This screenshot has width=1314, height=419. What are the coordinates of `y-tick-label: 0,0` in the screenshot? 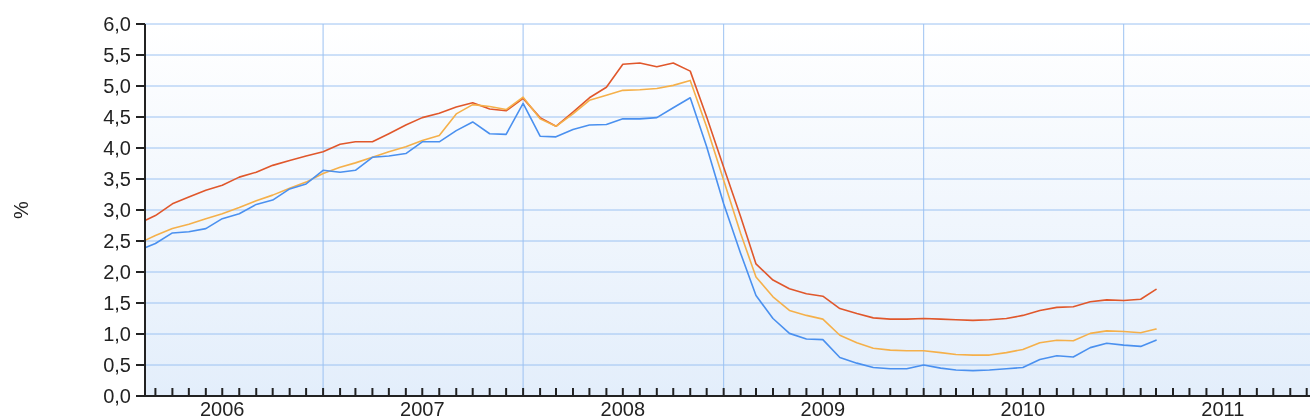 It's located at (117, 396).